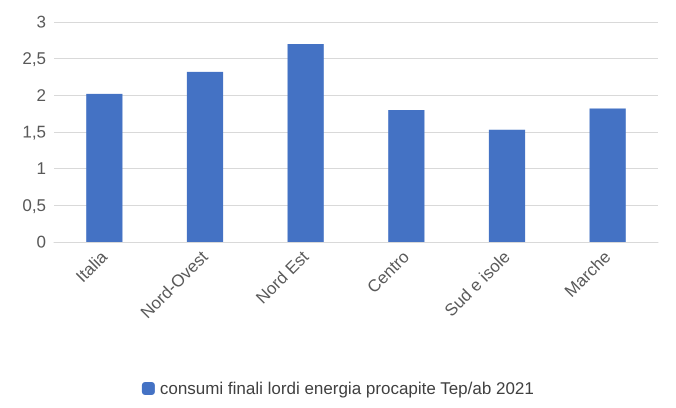  I want to click on x-tick-label: Sud e isole, so click(477, 283).